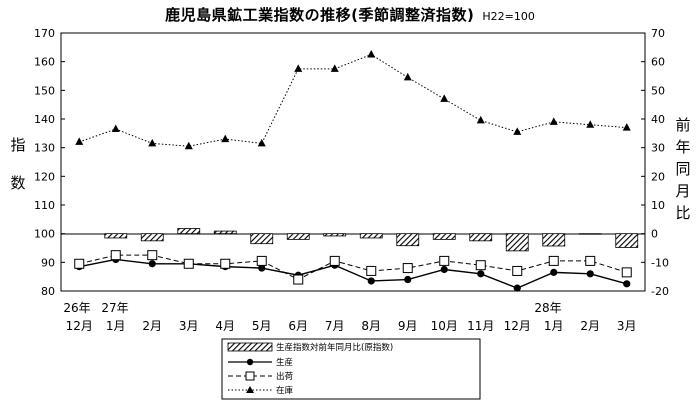  I want to click on x-tick-label: 11月, so click(480, 326).